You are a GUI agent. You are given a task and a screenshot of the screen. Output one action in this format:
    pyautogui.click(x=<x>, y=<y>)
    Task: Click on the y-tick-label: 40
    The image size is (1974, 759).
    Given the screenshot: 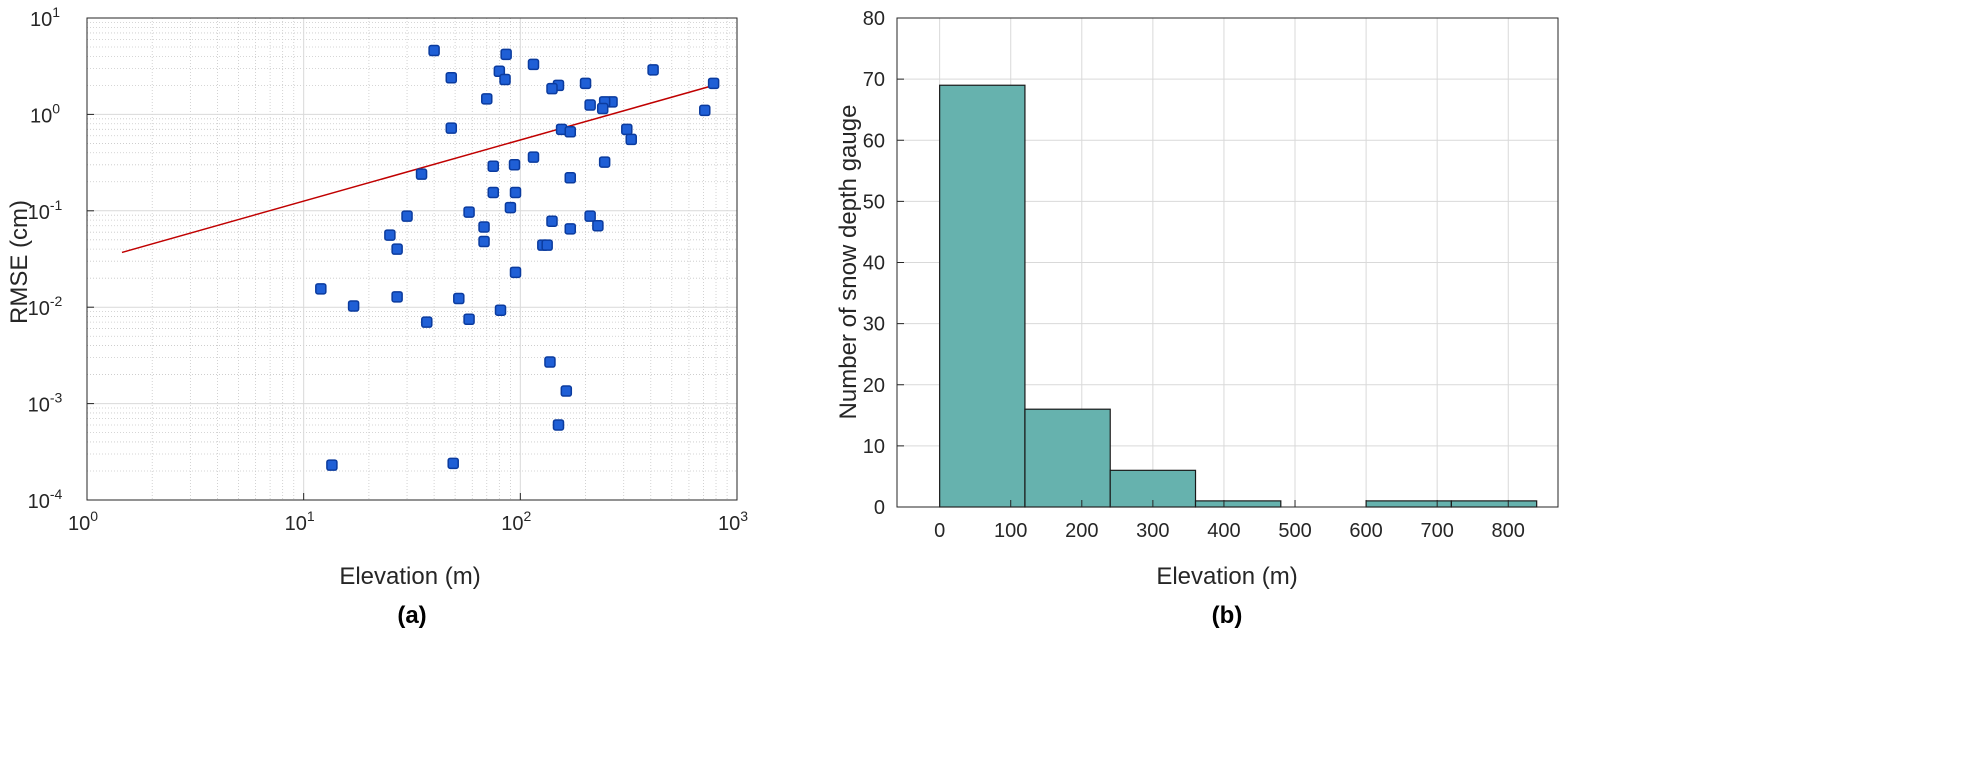 What is the action you would take?
    pyautogui.click(x=874, y=264)
    